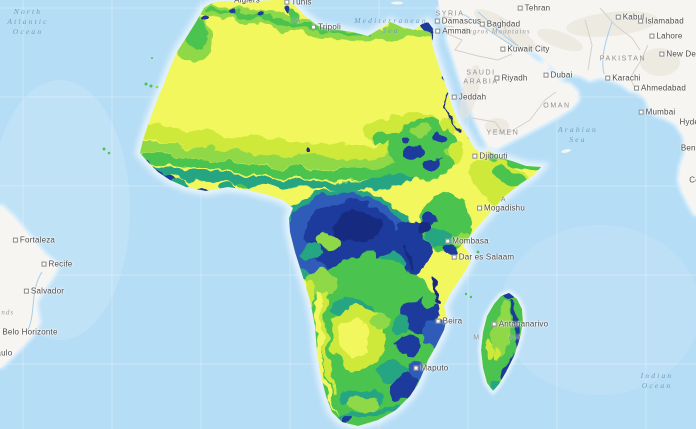  I want to click on island-sri-lanka, so click(689, 193).